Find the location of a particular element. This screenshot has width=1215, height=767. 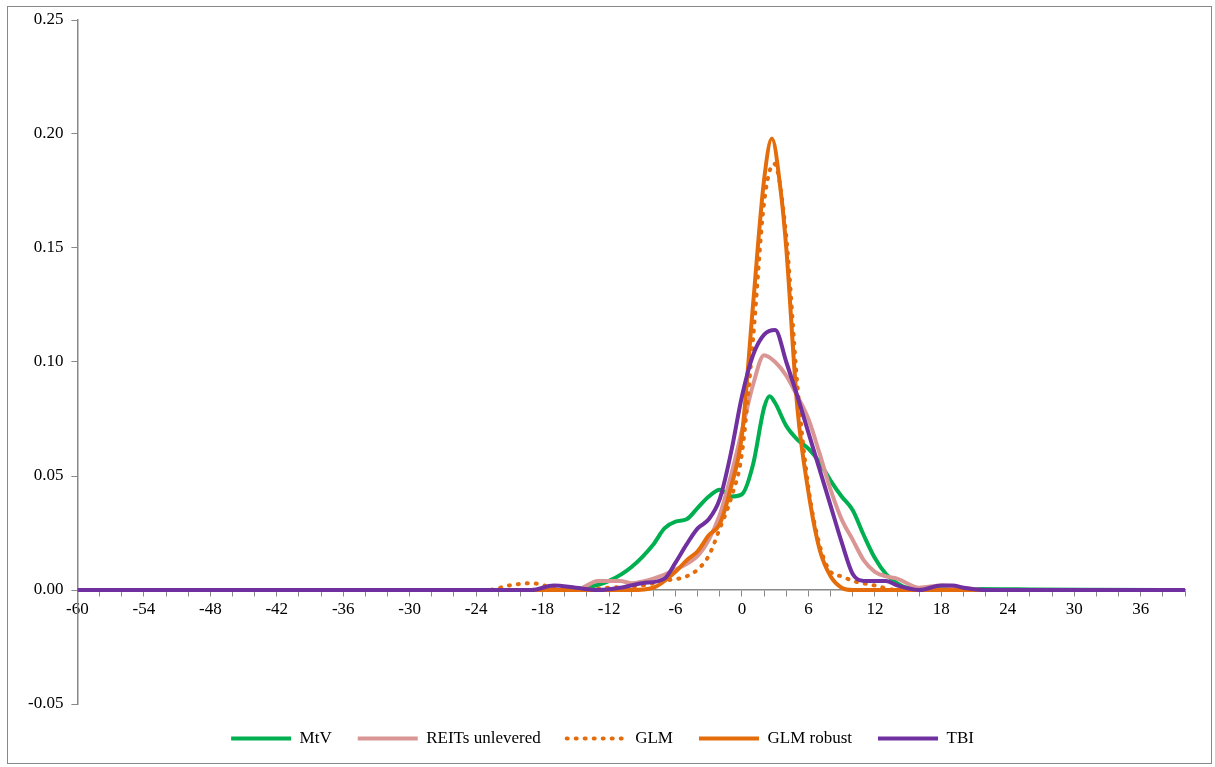

x-tick-label: -30 is located at coordinates (410, 608).